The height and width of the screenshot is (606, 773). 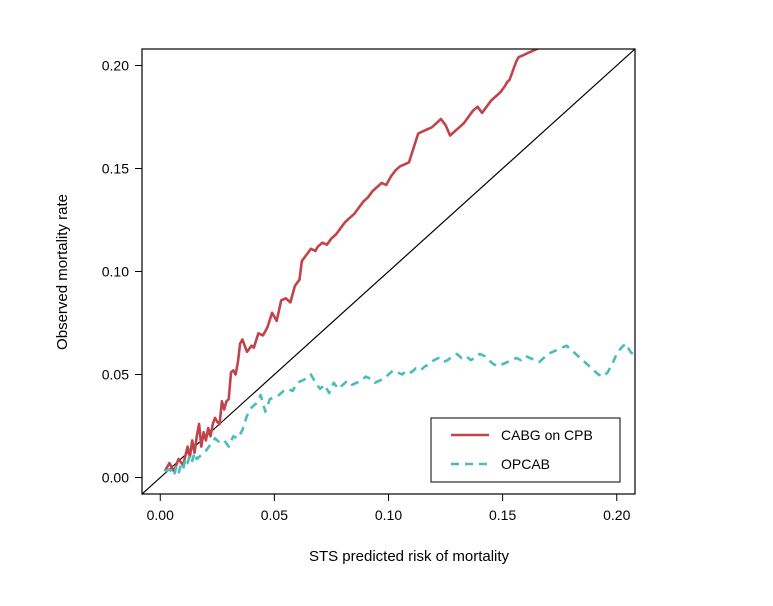 I want to click on y-tick-label: 0.20, so click(x=115, y=65).